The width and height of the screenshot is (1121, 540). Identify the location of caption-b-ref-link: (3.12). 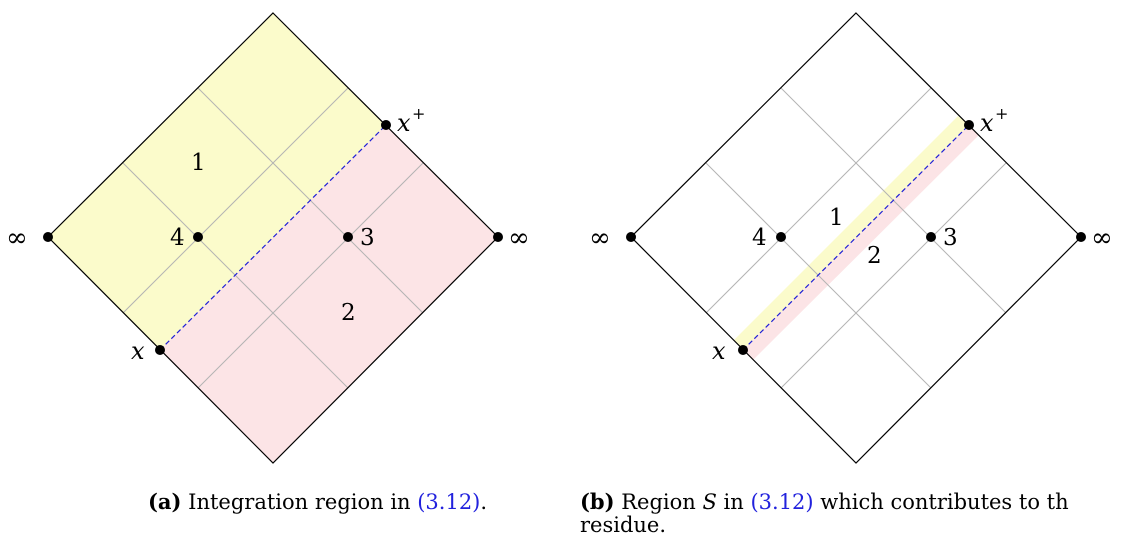
(782, 502).